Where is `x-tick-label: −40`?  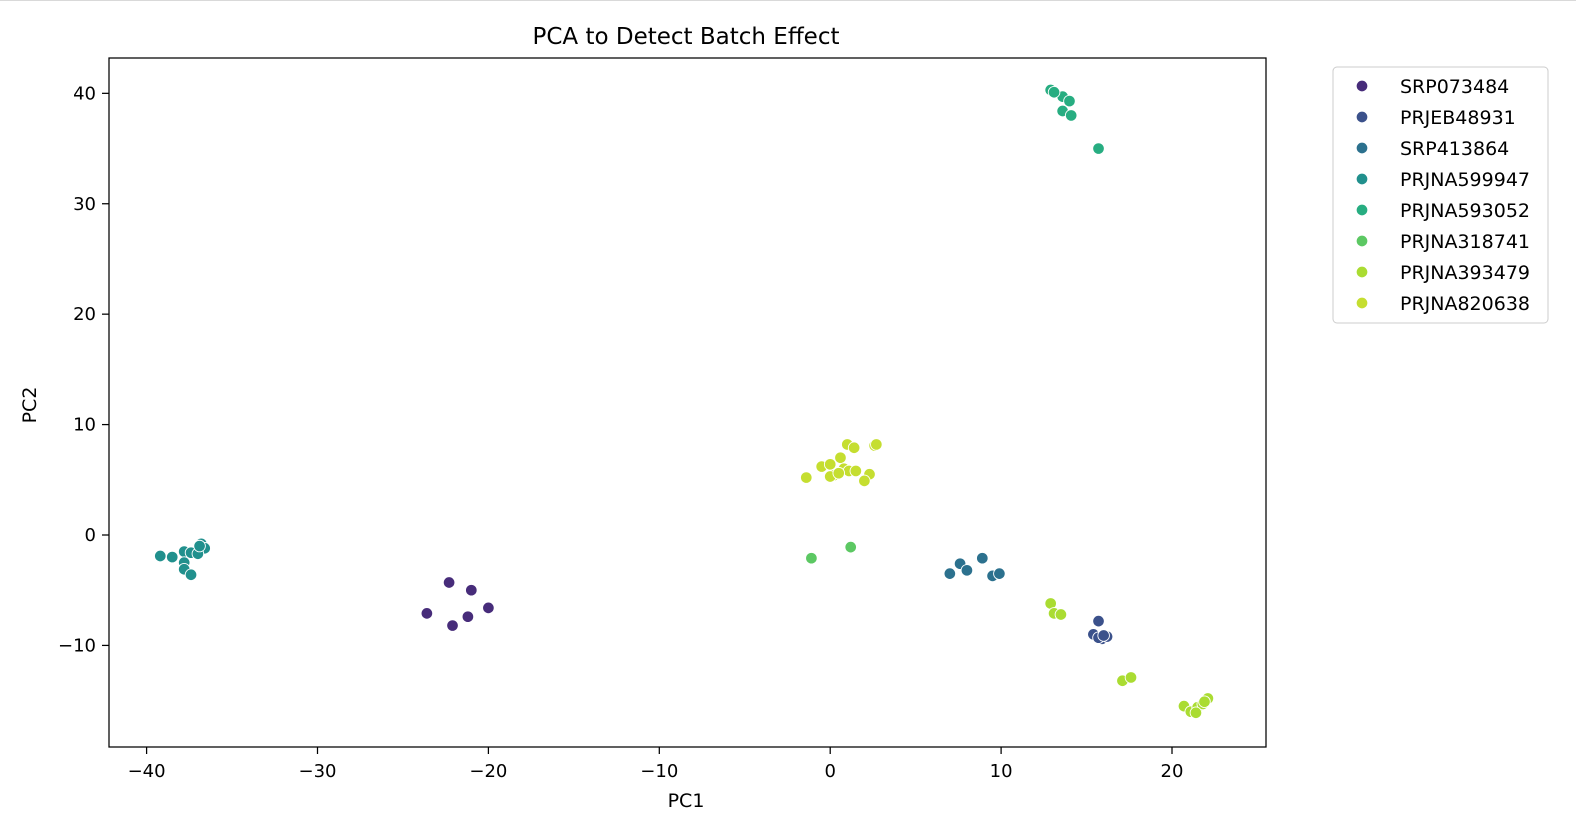
x-tick-label: −40 is located at coordinates (147, 771).